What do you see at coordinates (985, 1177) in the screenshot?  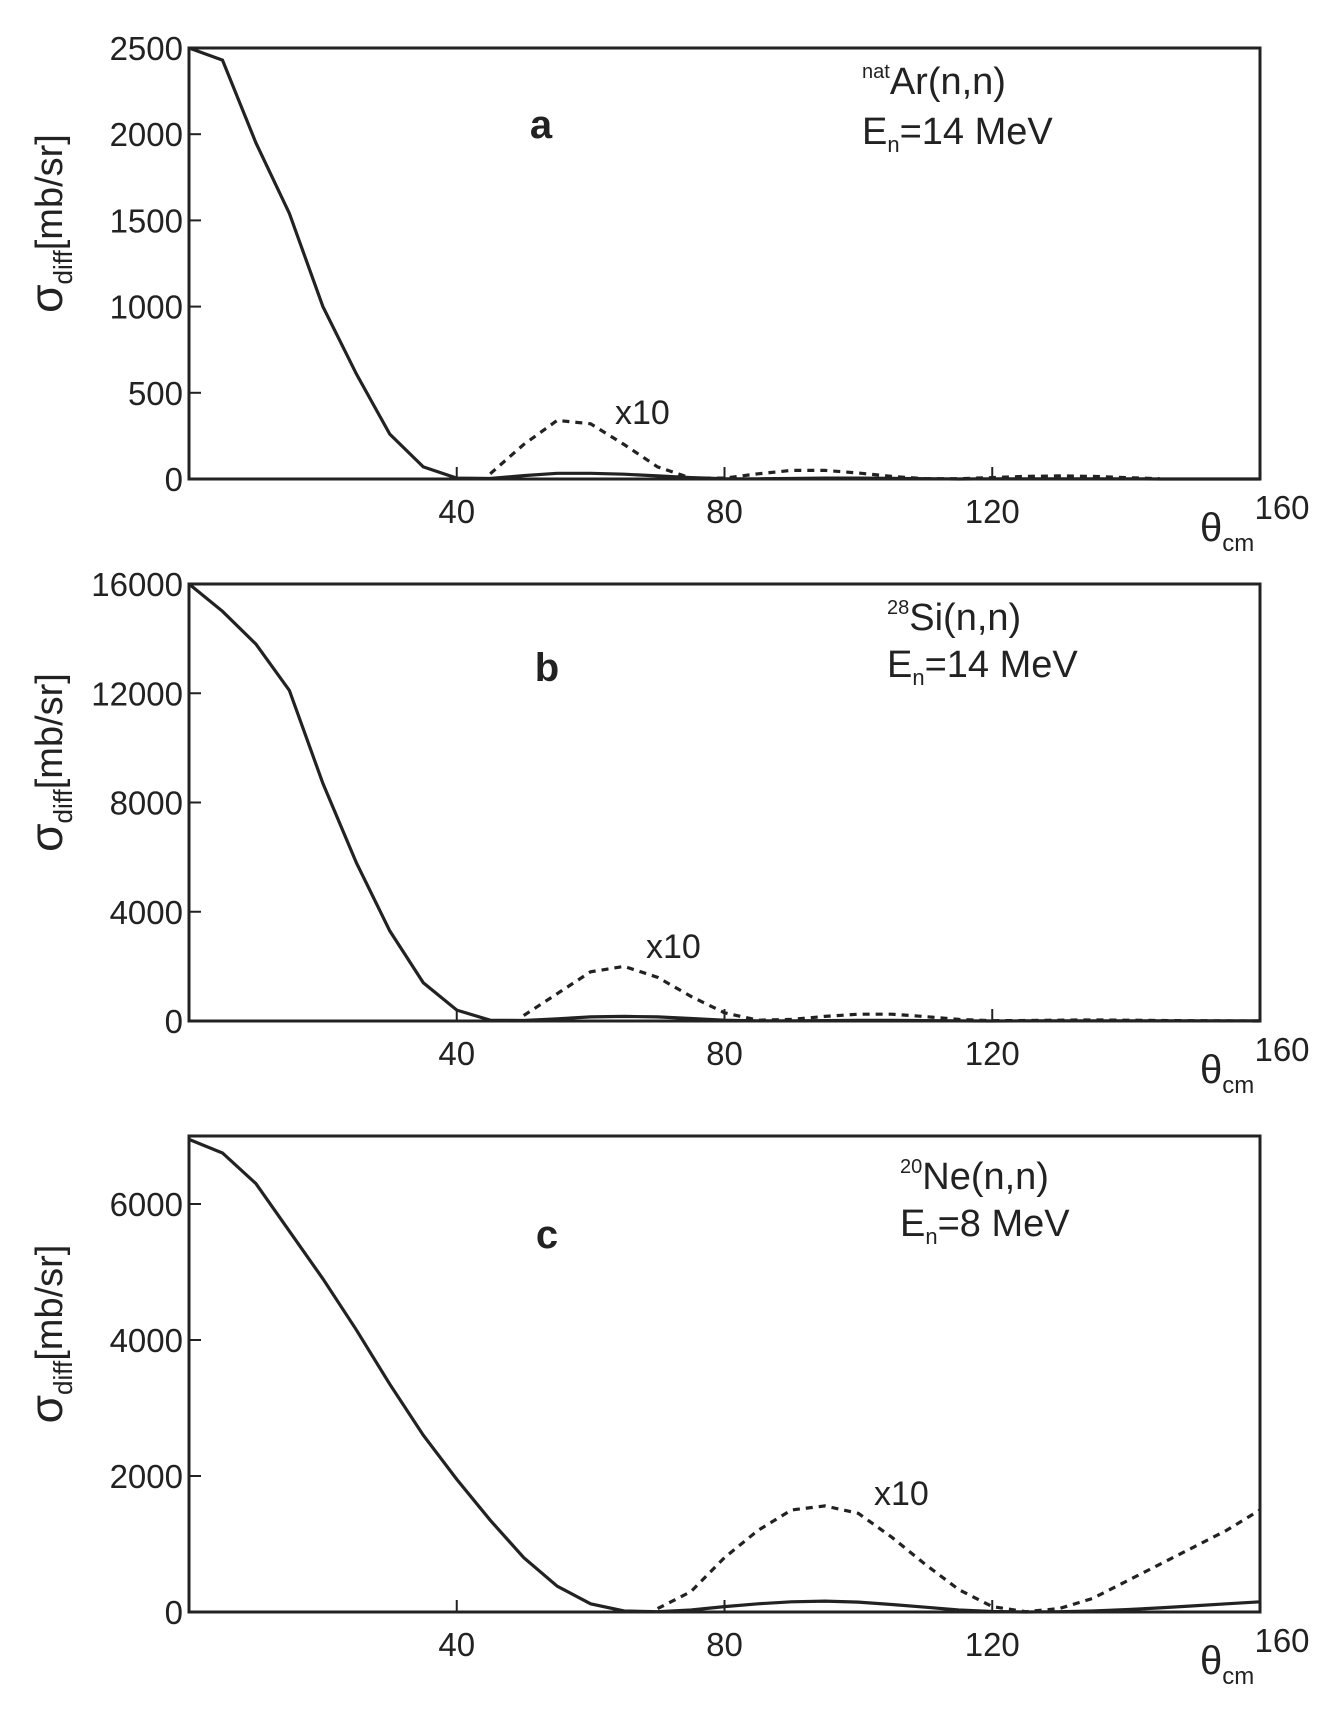 I see `reaction-text: Ne(n,n)` at bounding box center [985, 1177].